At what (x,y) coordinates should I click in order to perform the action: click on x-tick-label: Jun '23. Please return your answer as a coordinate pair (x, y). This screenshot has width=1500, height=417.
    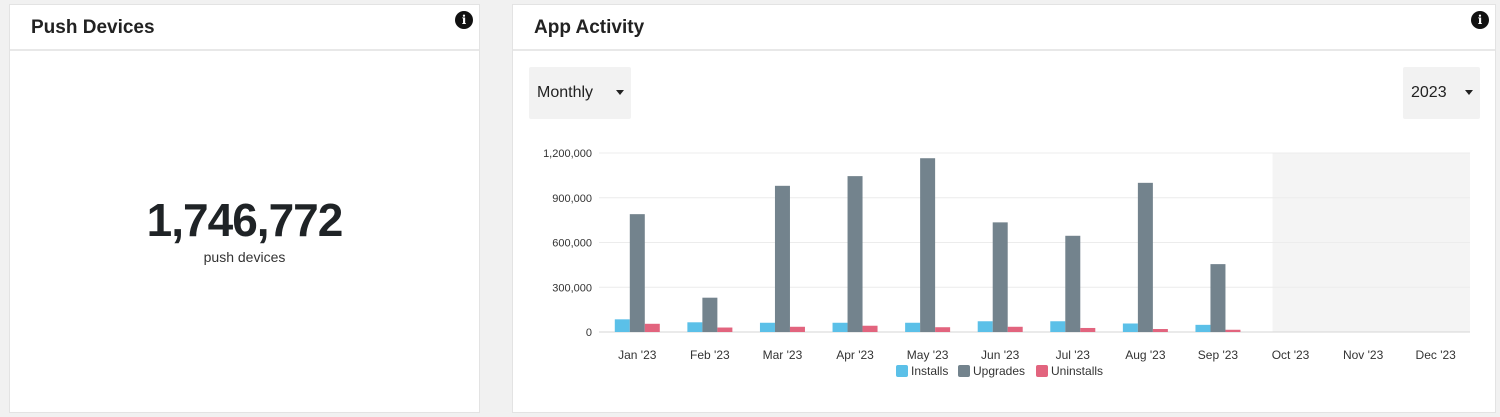
    Looking at the image, I should click on (1000, 355).